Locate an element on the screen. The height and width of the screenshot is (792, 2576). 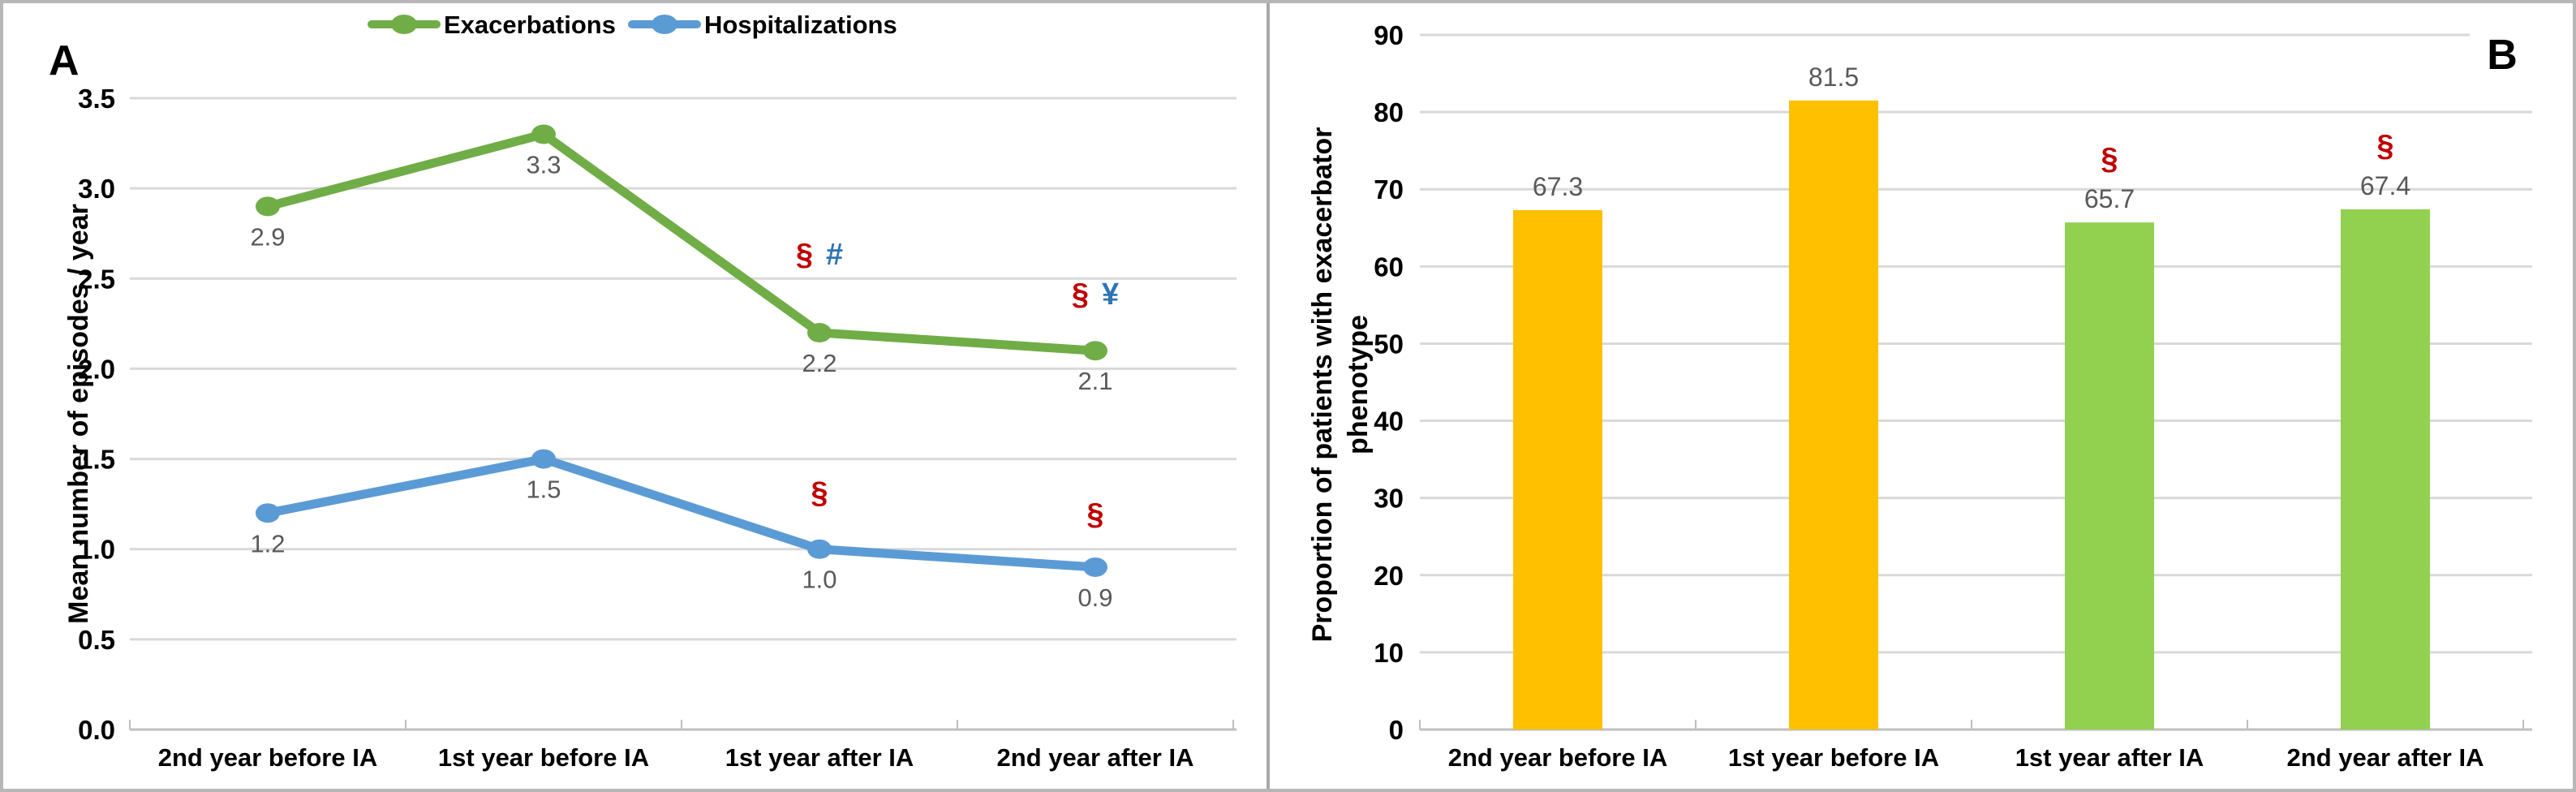
data-point-label: 1.2 is located at coordinates (267, 543).